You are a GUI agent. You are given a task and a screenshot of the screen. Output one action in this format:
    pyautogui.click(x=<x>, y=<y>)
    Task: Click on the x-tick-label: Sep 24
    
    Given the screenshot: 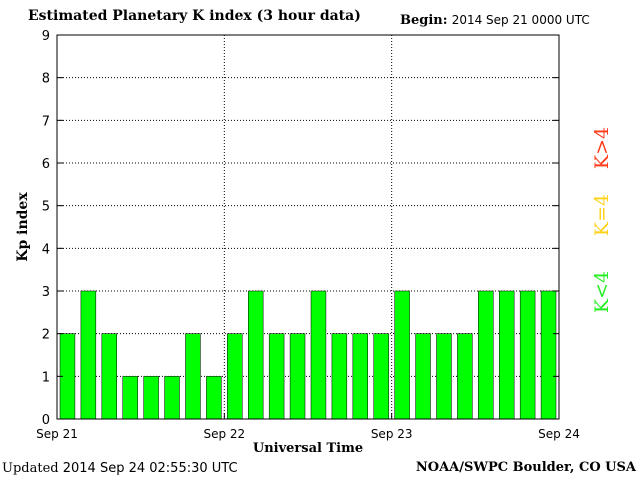 What is the action you would take?
    pyautogui.click(x=559, y=434)
    